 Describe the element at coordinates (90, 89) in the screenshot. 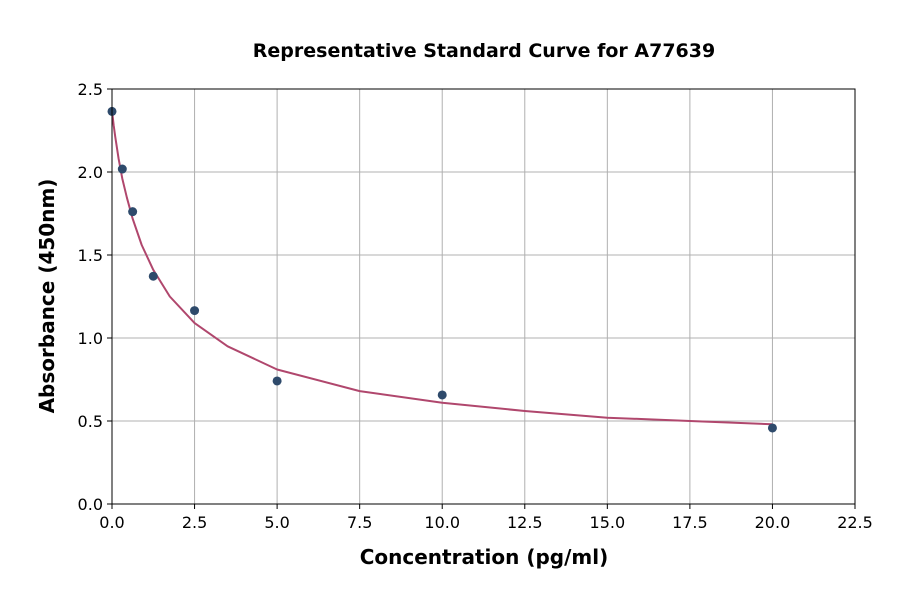

I see `y-tick-label: 2.5` at that location.